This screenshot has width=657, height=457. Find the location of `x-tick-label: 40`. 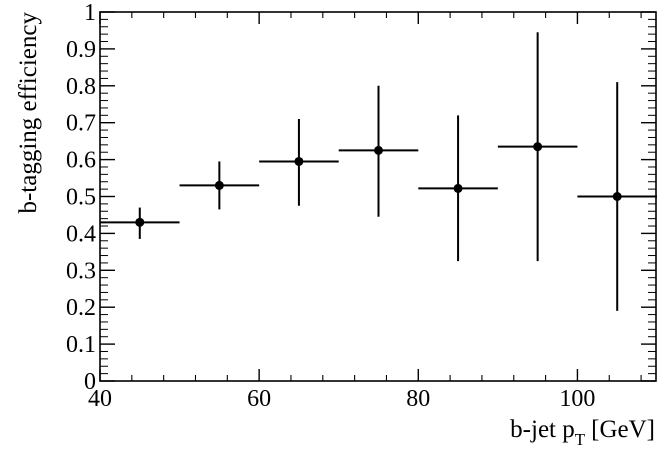

x-tick-label: 40 is located at coordinates (100, 399).